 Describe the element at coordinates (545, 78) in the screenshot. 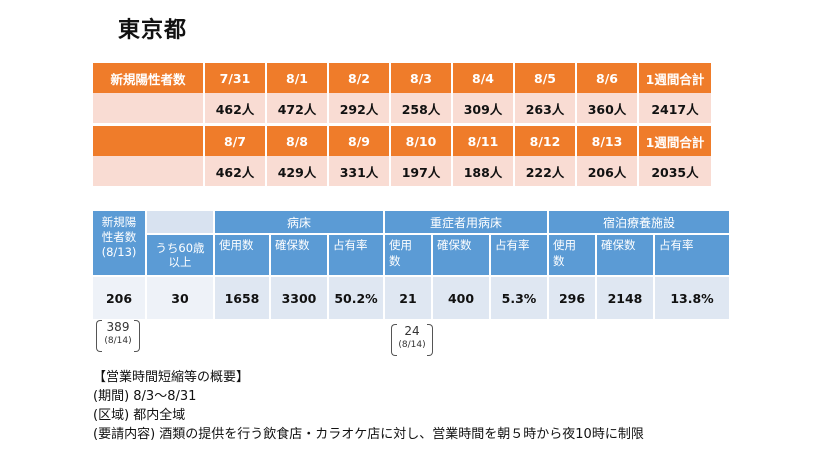

I see `date-cell: 8/5` at that location.